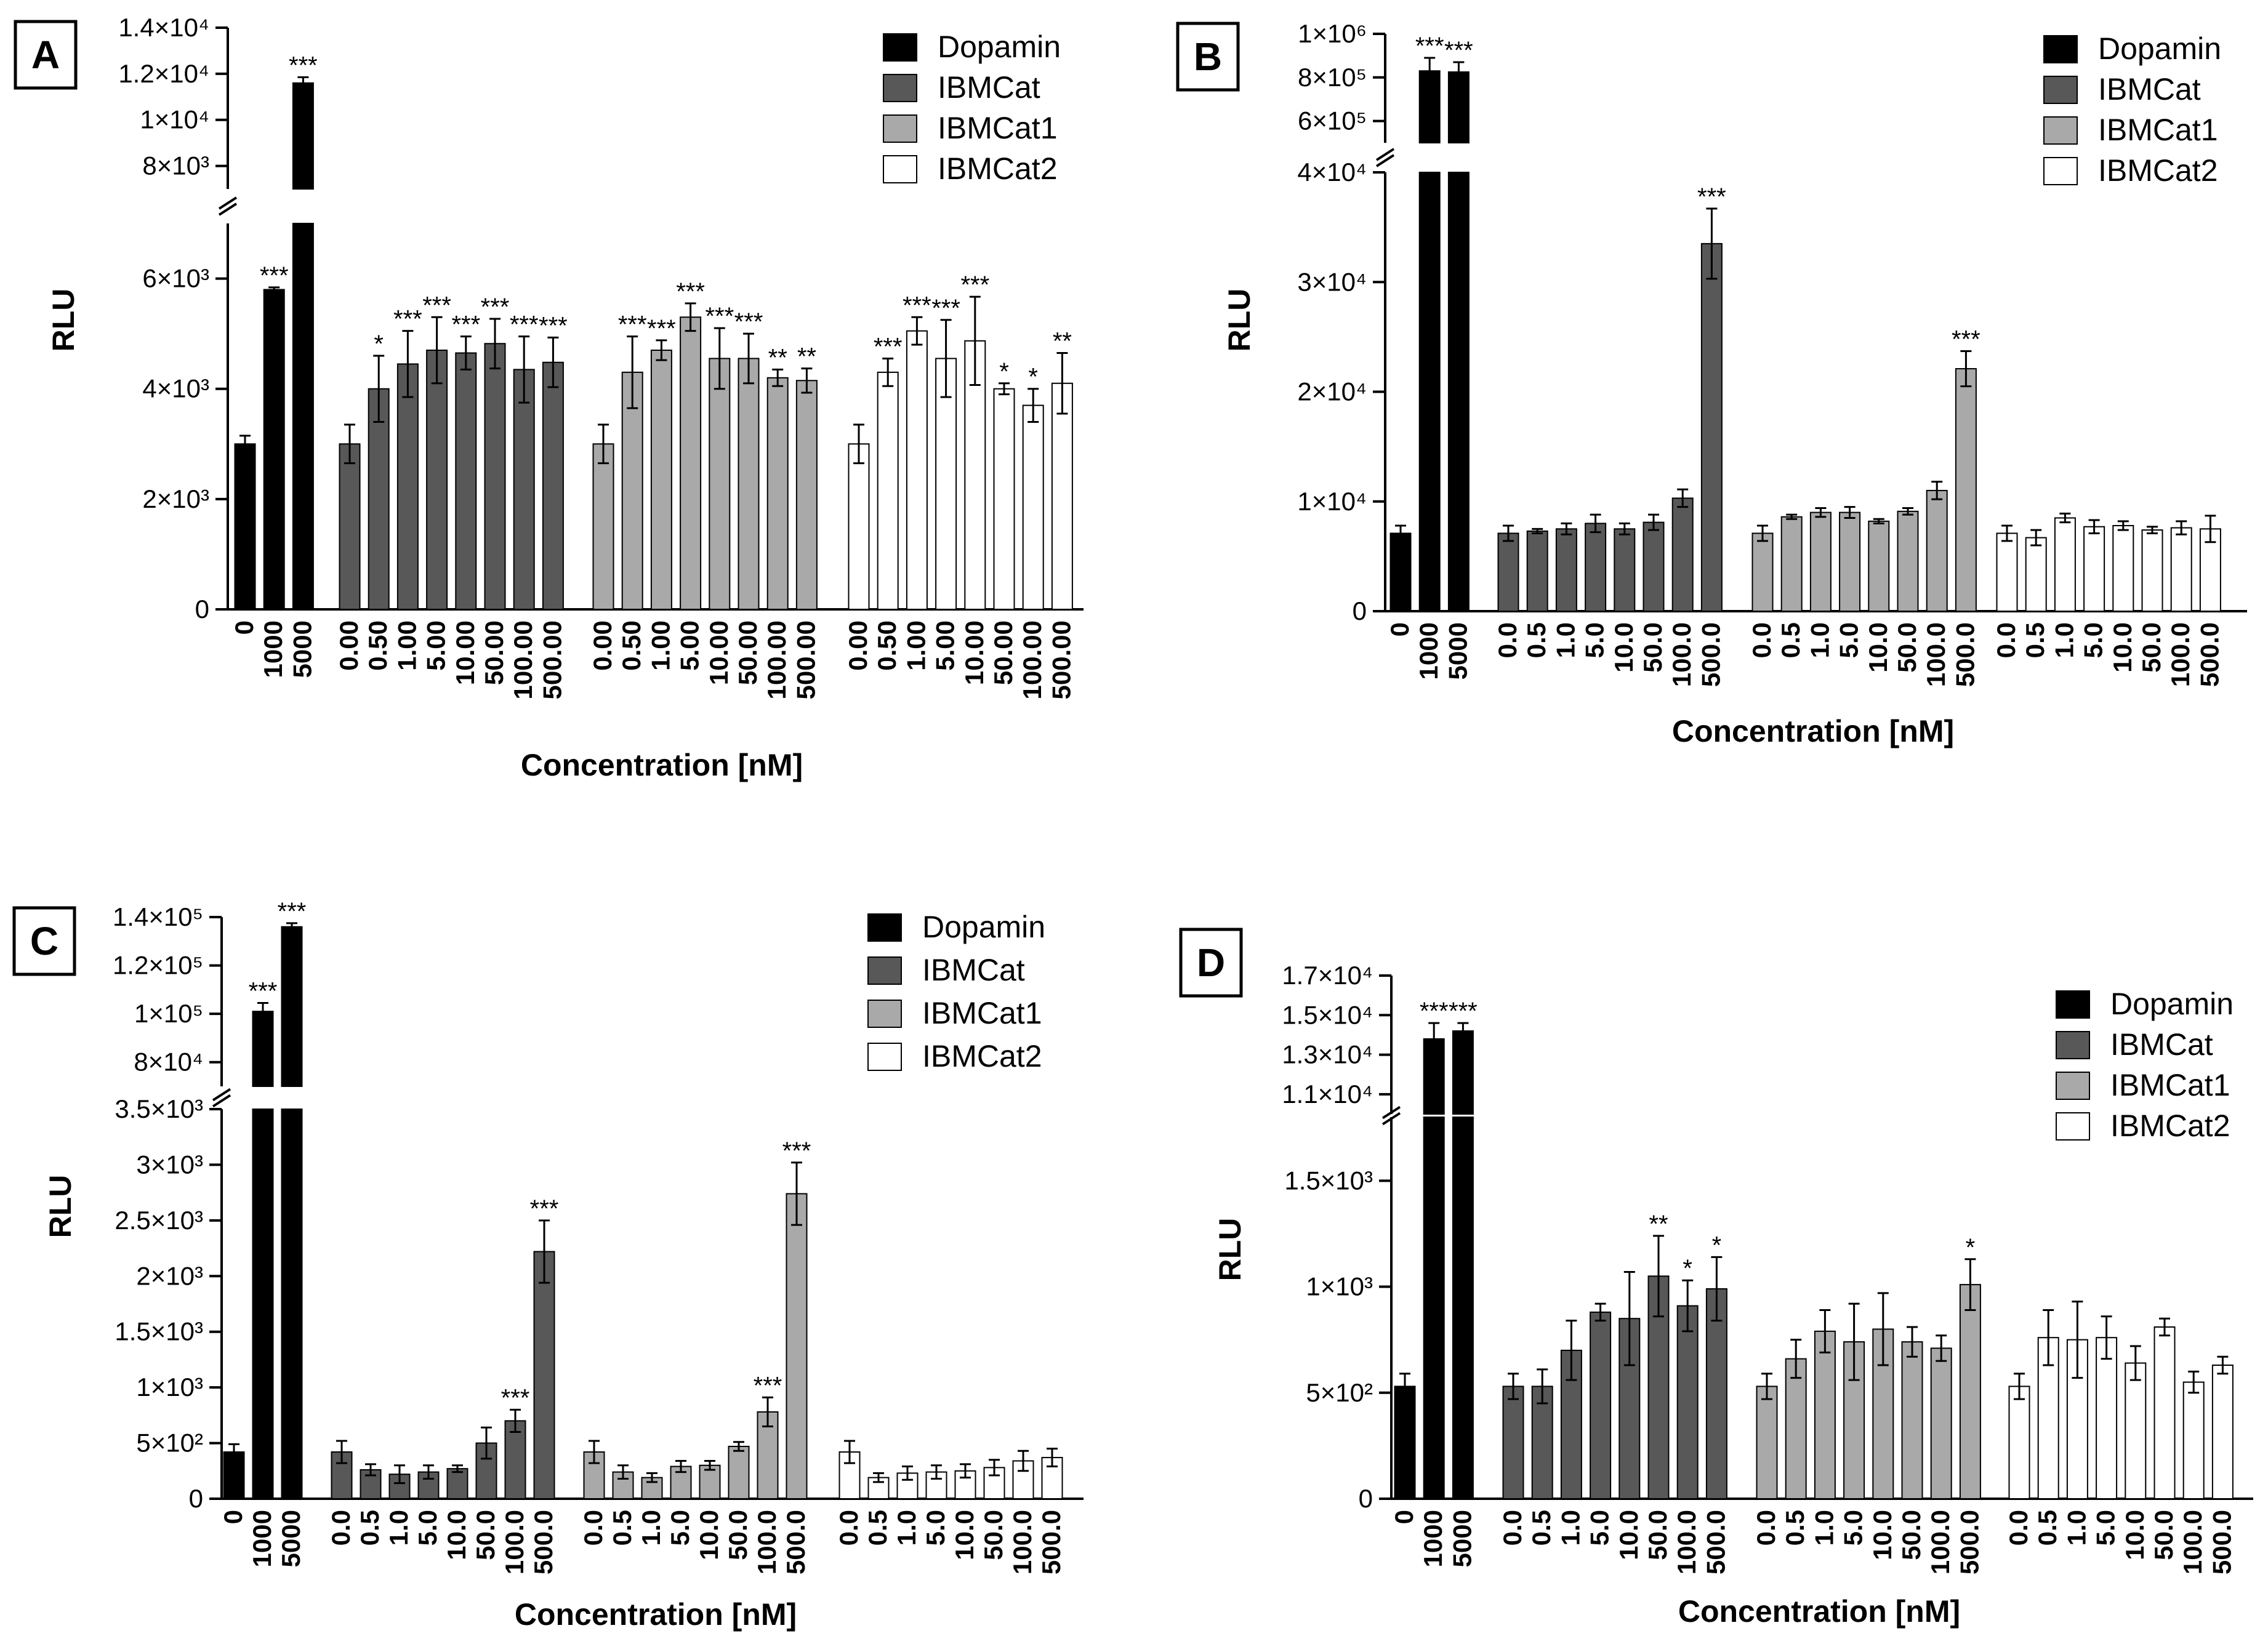  Describe the element at coordinates (858, 645) in the screenshot. I see `x-tick-label: 0.00` at that location.